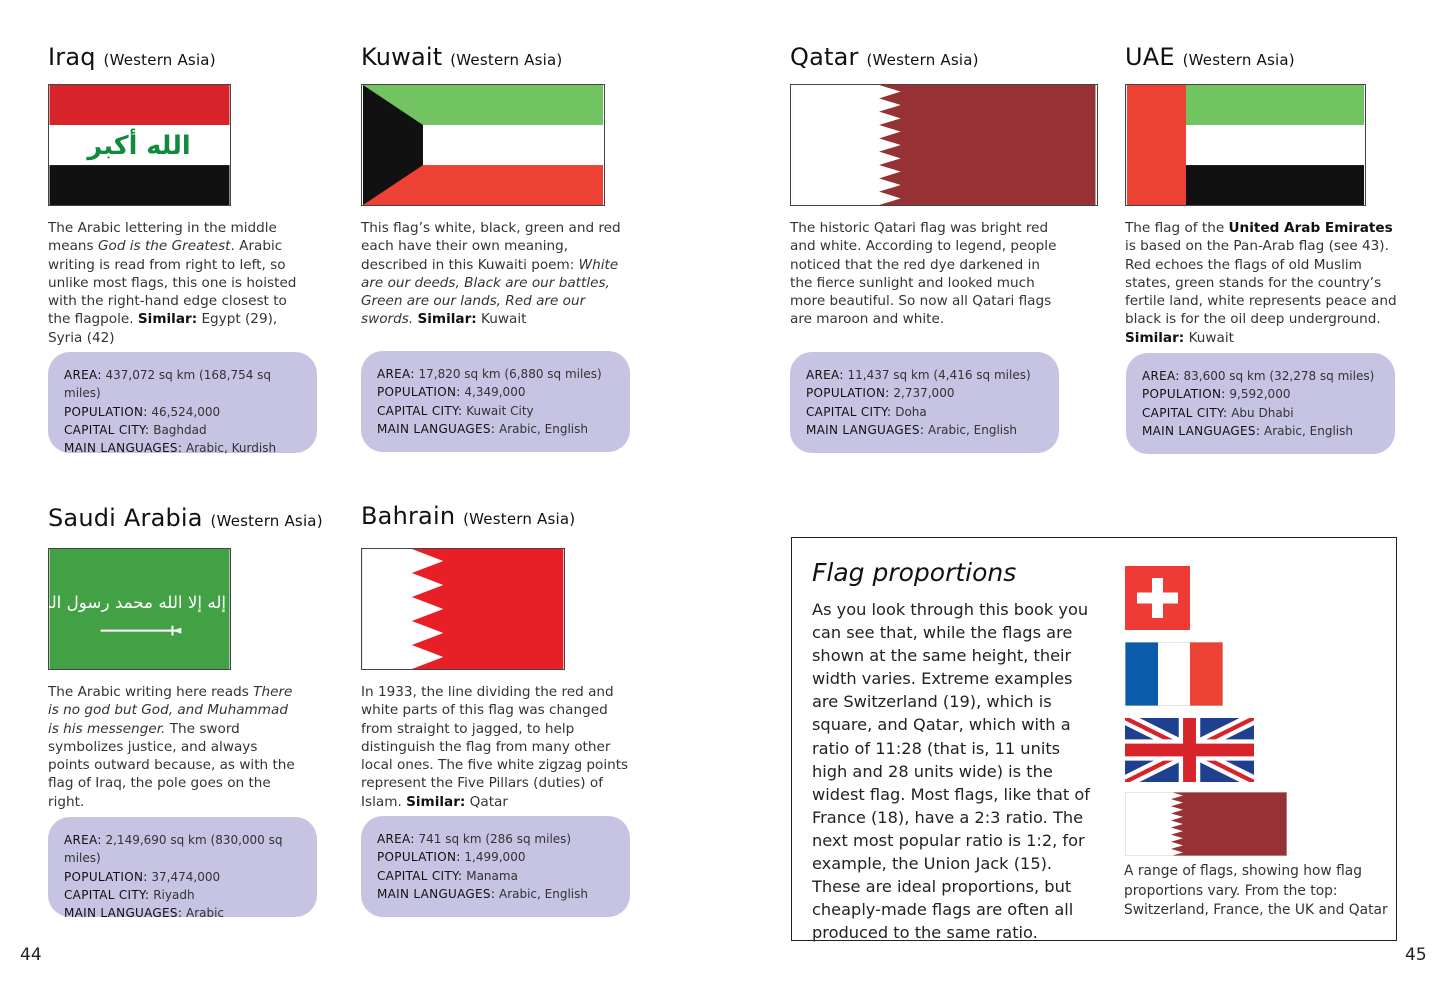  I want to click on fact-value: 37,474,000, so click(184, 876).